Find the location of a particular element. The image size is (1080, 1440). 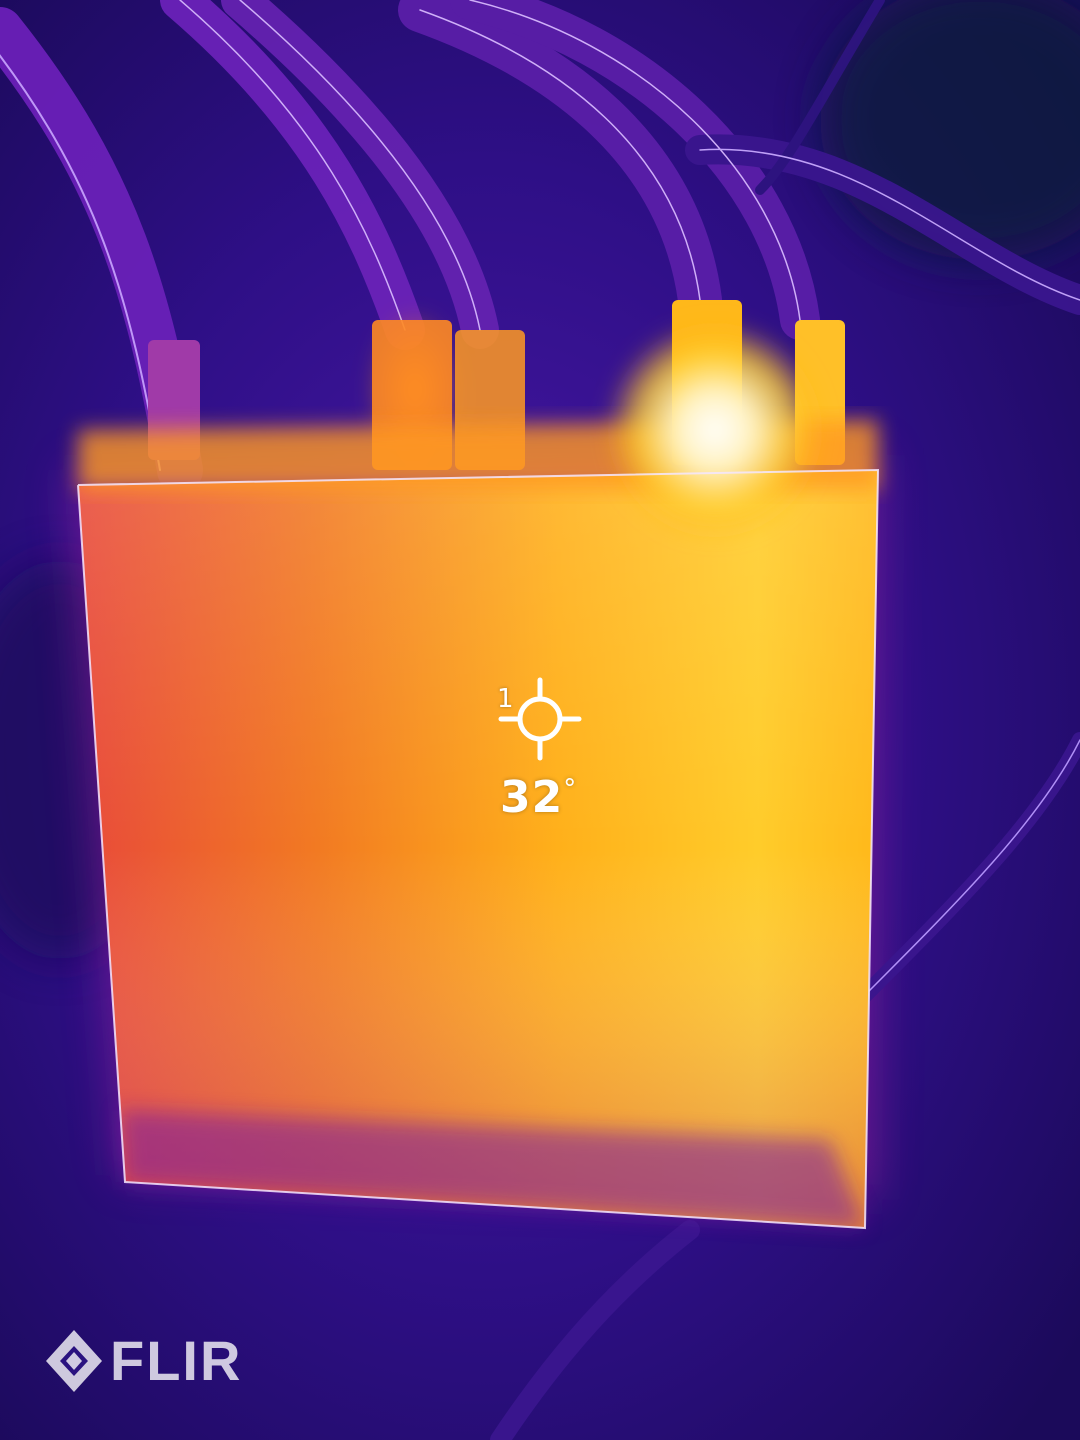

temperature-readout: 32° is located at coordinates (538, 797).